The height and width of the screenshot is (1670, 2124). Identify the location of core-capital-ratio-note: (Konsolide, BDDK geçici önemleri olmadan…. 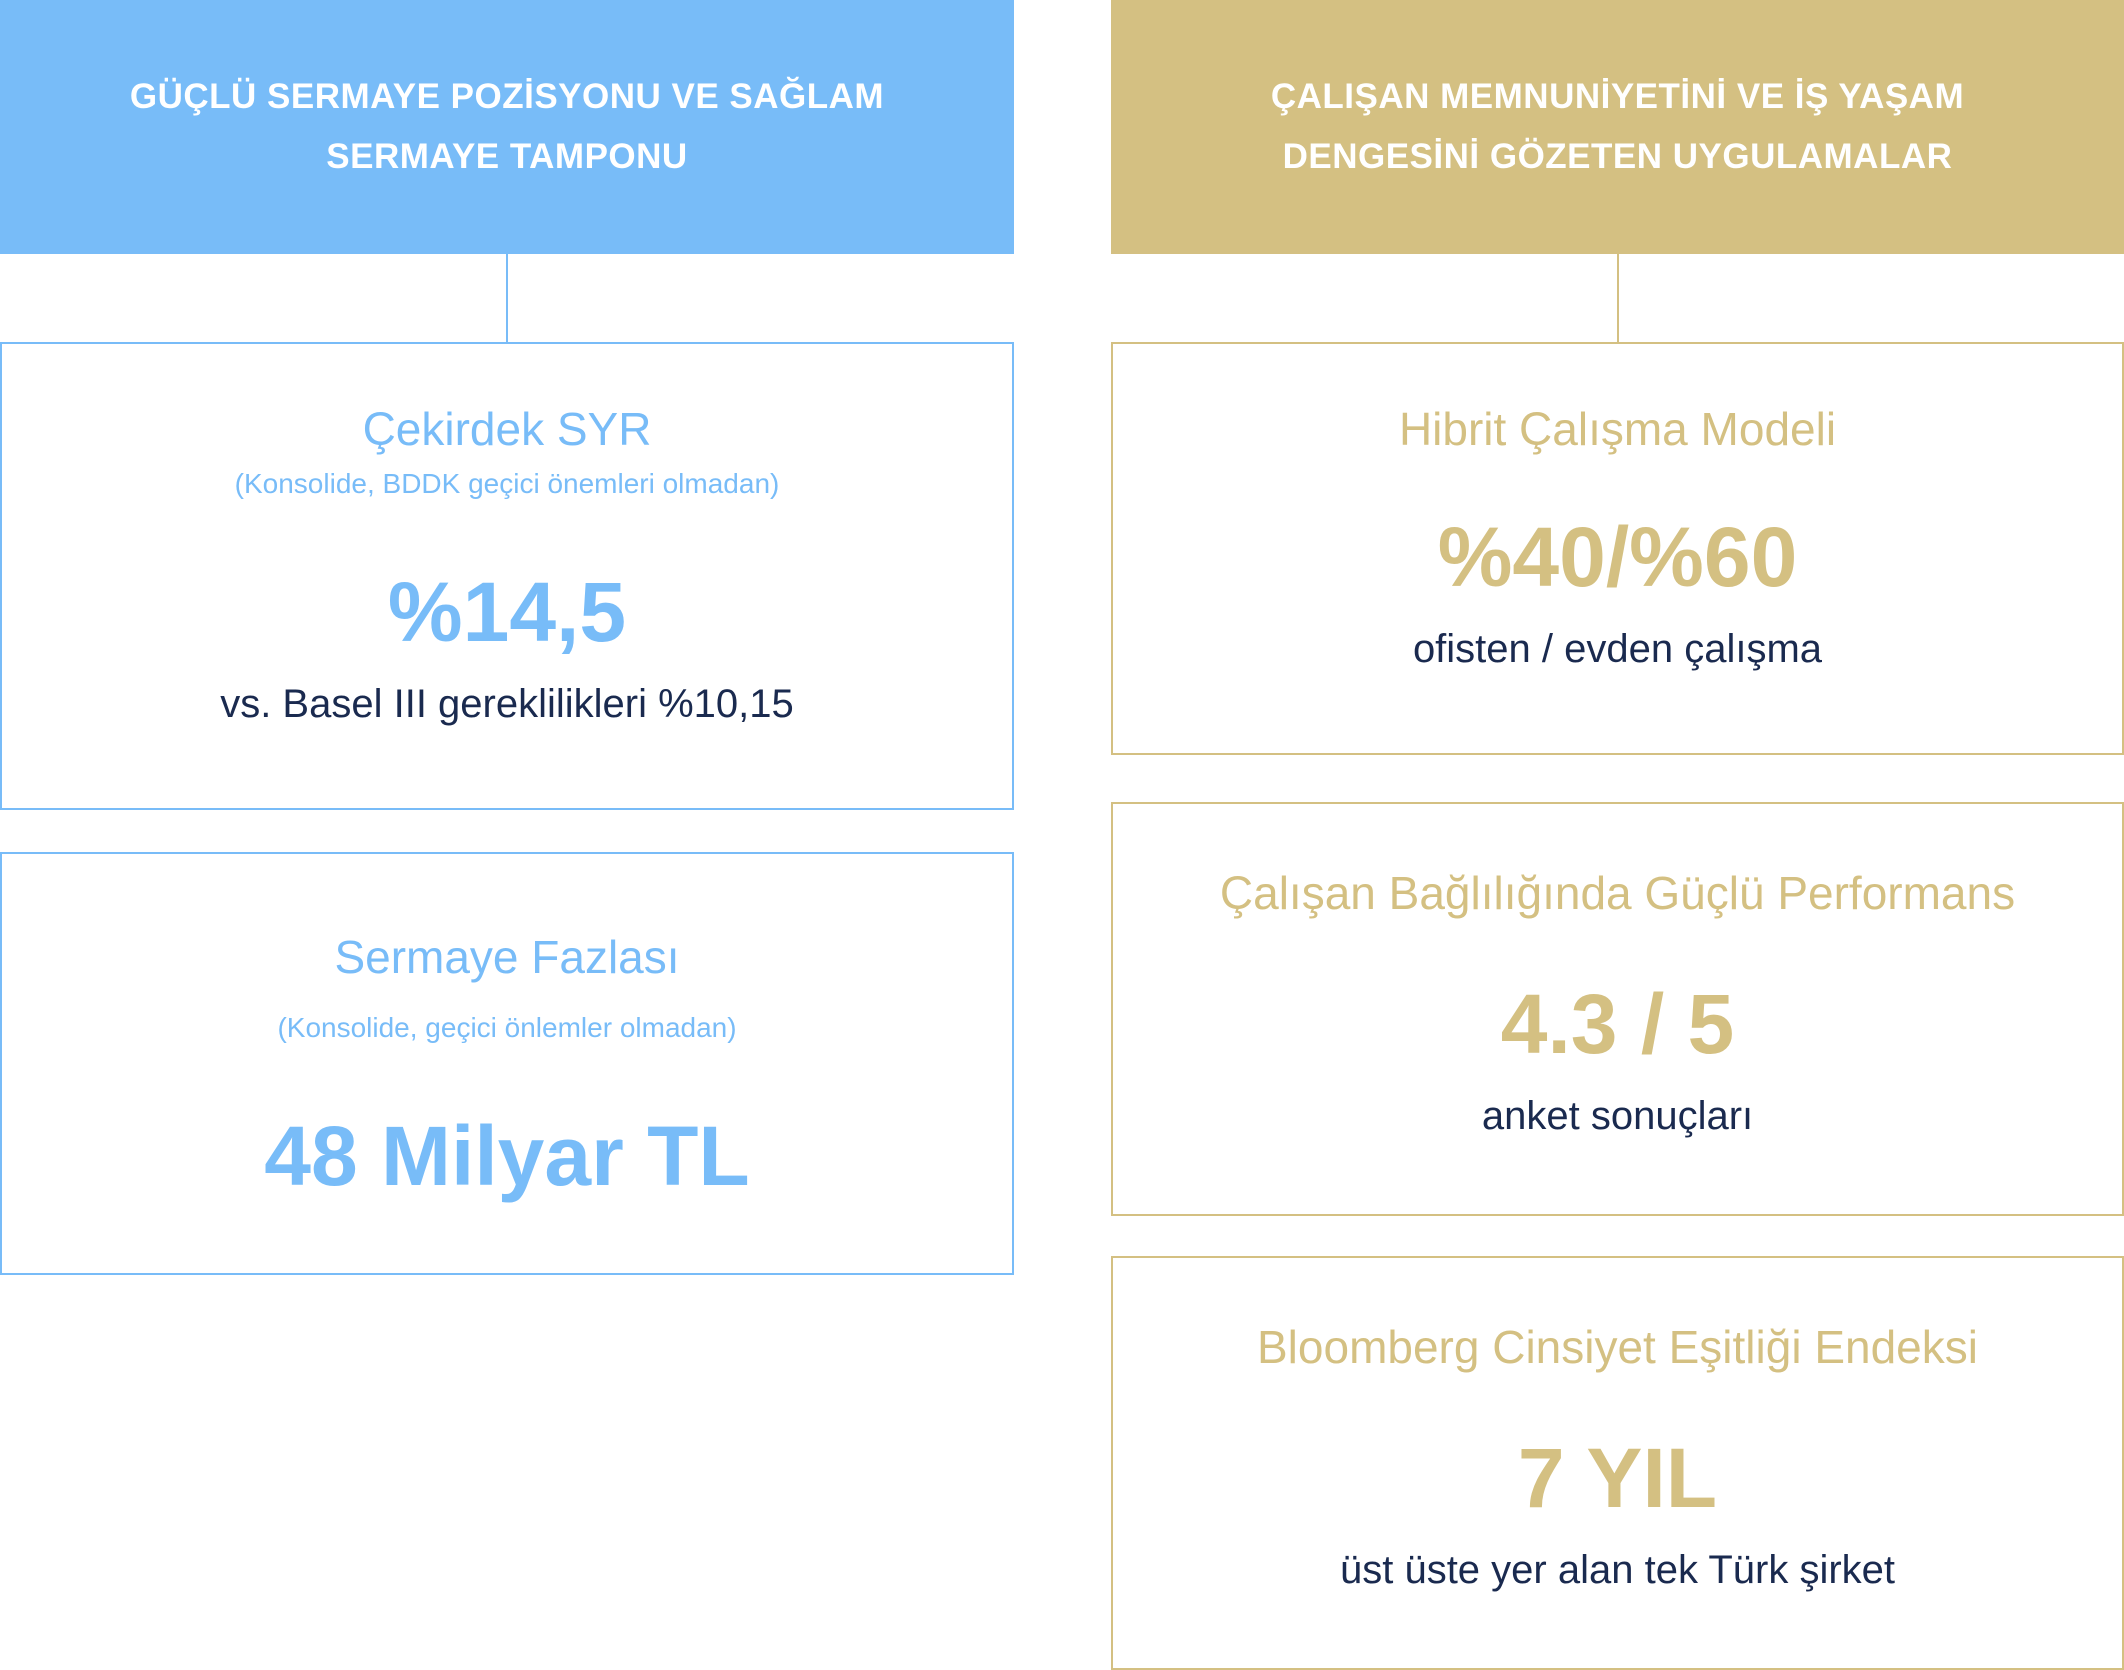
(507, 483).